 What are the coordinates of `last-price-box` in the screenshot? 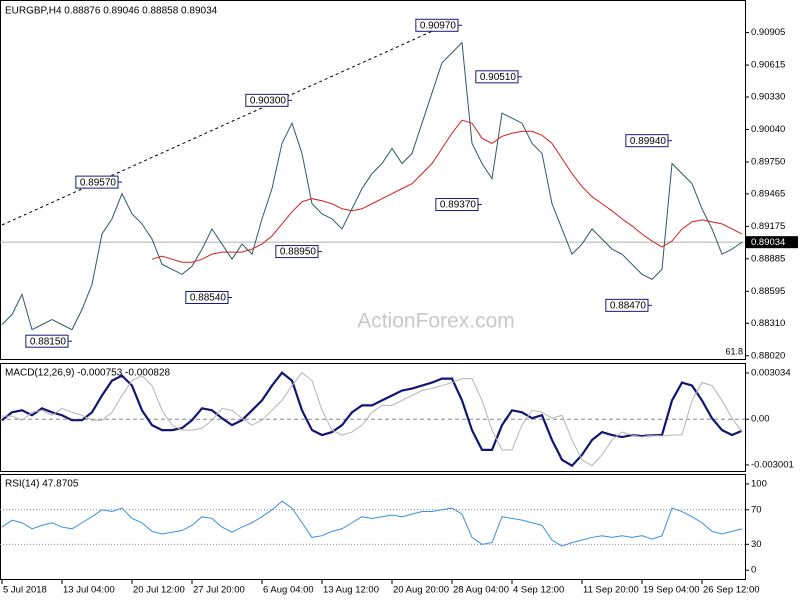 It's located at (772, 242).